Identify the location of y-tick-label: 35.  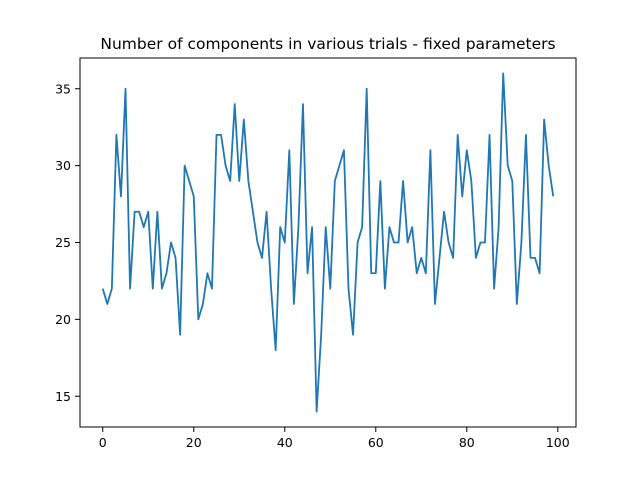
(63, 88).